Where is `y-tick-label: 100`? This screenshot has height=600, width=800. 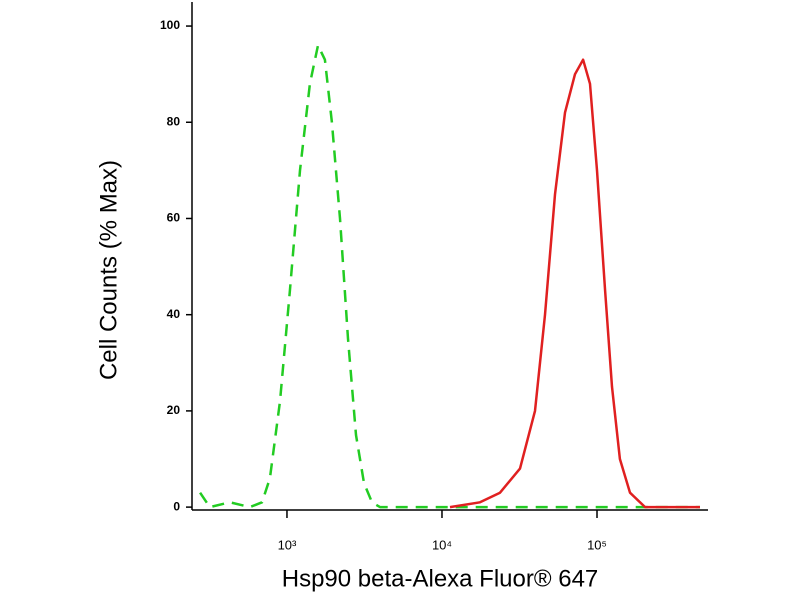
y-tick-label: 100 is located at coordinates (170, 25).